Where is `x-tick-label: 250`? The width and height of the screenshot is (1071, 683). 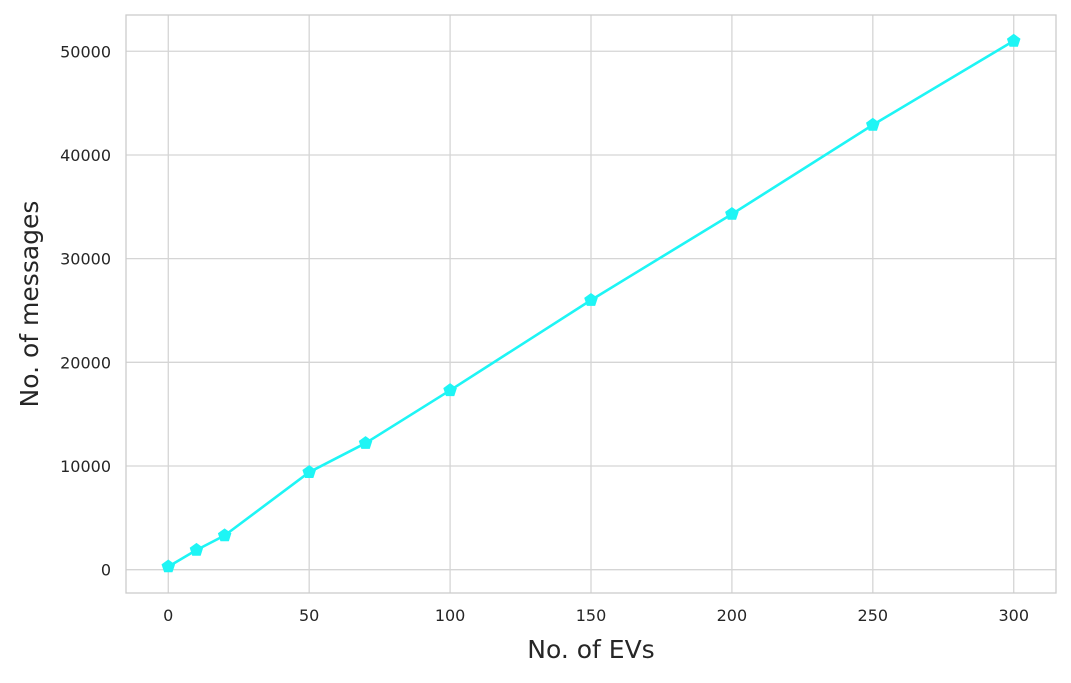 x-tick-label: 250 is located at coordinates (873, 615).